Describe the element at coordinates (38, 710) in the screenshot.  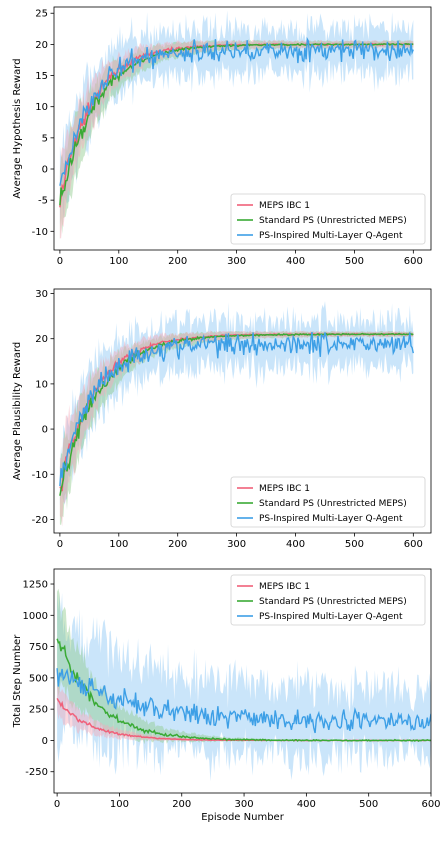
I see `y-tick-label: 250` at that location.